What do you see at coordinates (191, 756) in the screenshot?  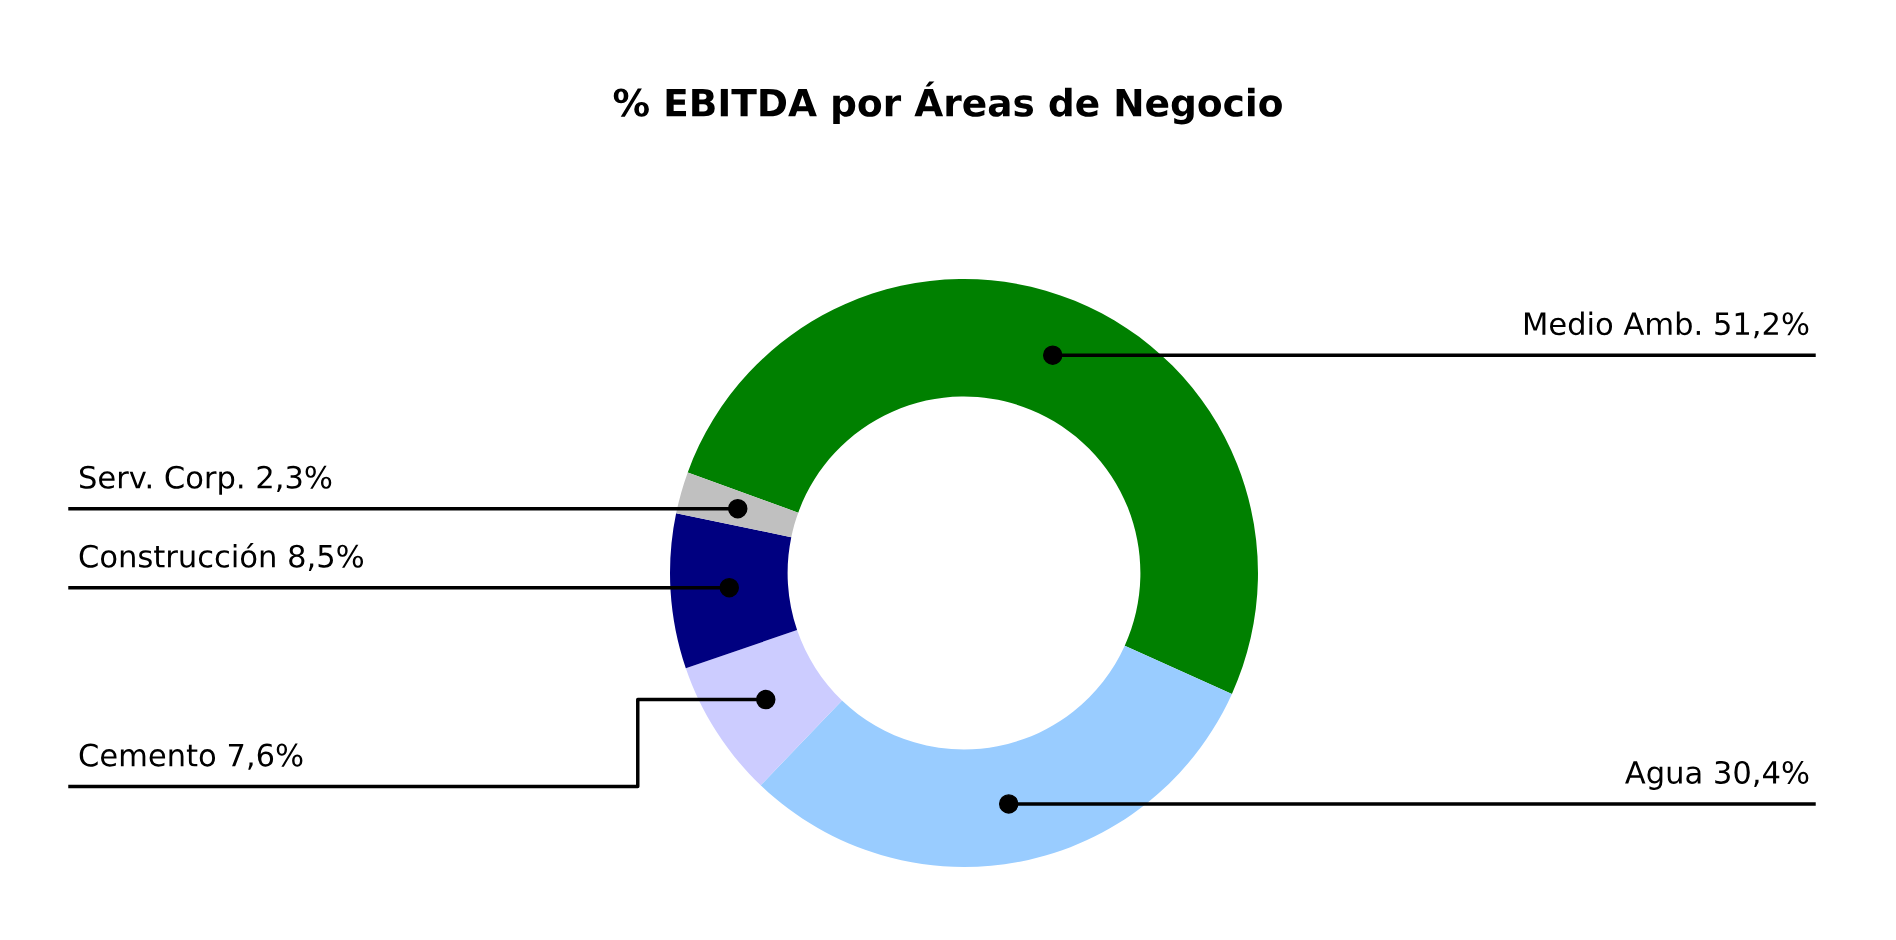 I see `slice-label: Cemento 7,6%` at bounding box center [191, 756].